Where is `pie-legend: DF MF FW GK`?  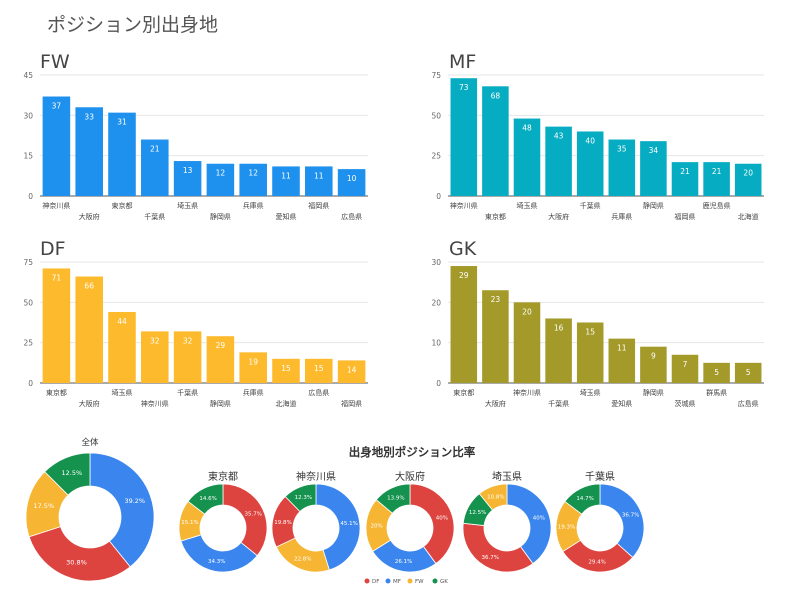
pie-legend: DF MF FW GK is located at coordinates (406, 581).